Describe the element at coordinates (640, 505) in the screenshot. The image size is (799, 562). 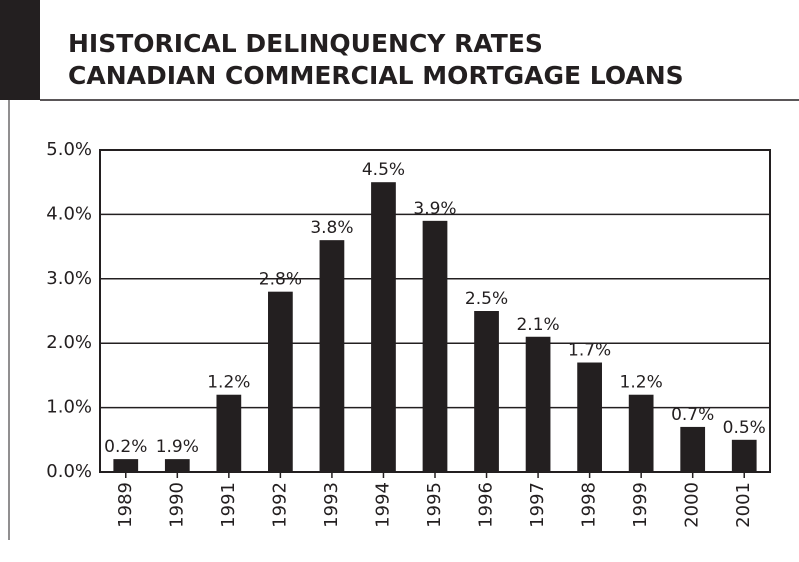
I see `x-tick-label: 1999` at that location.